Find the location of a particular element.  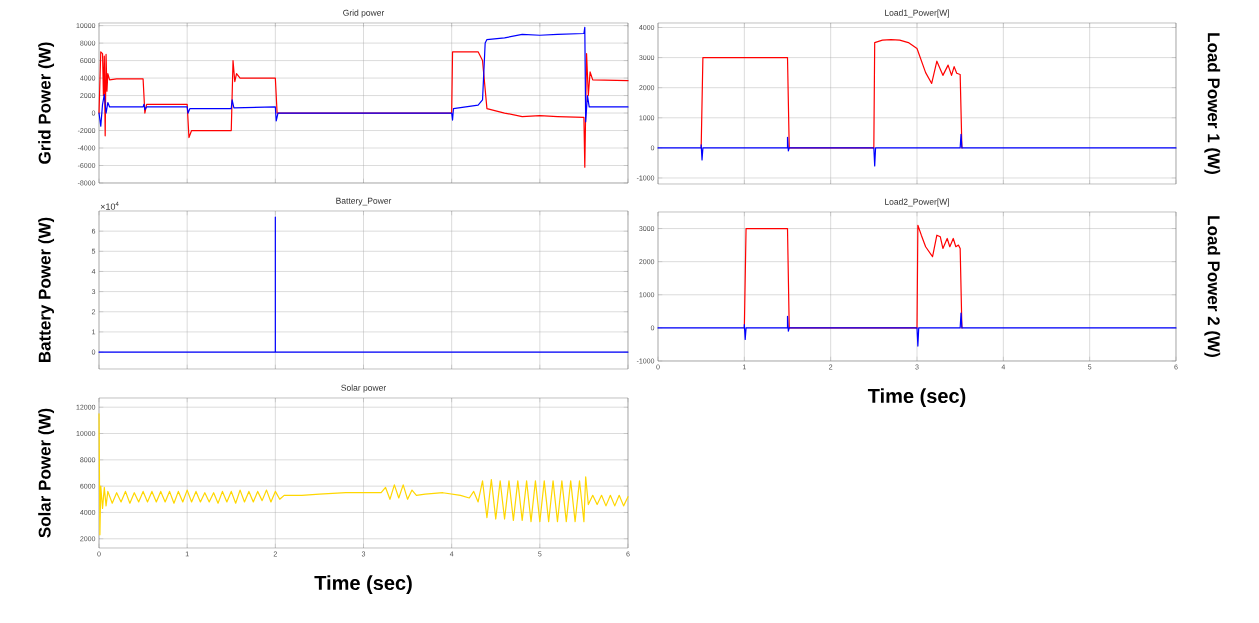

y-axis-title: Solar Power (W) is located at coordinates (46, 473).